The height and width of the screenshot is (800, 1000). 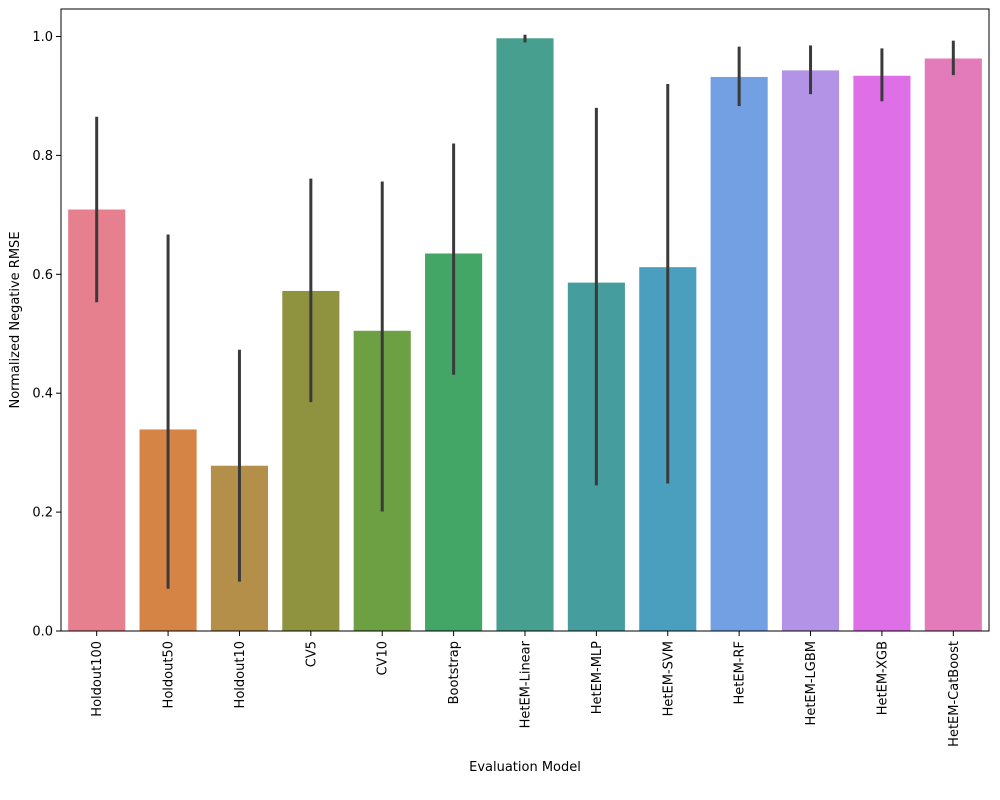 What do you see at coordinates (169, 674) in the screenshot?
I see `x-tick-label: Holdout50` at bounding box center [169, 674].